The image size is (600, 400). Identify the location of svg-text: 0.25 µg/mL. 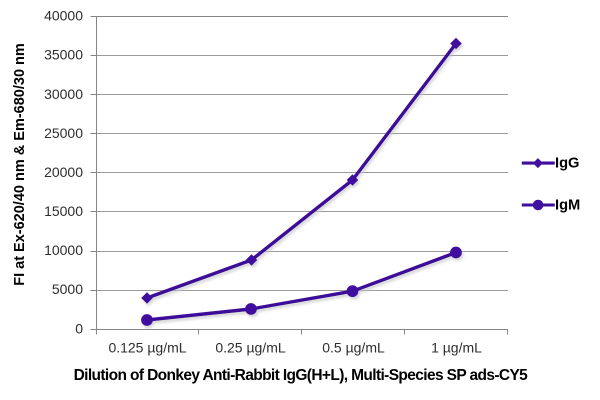
(250, 348).